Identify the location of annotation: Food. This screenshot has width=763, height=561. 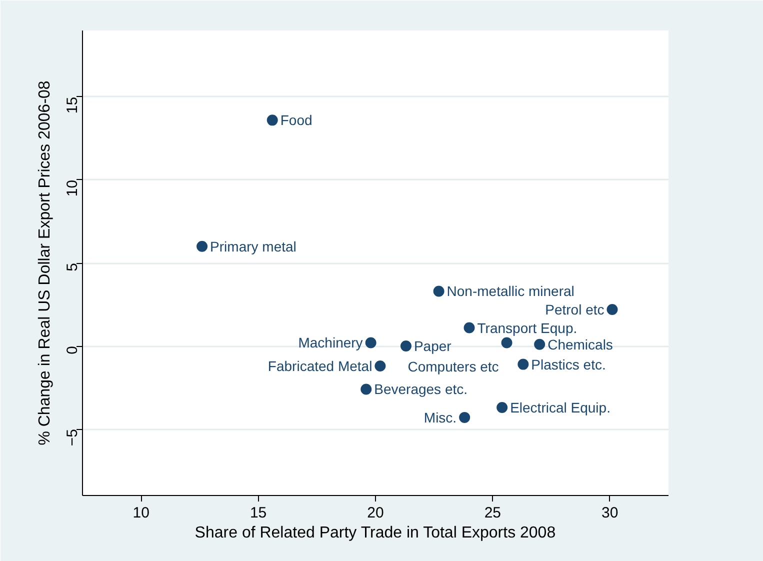
(296, 120).